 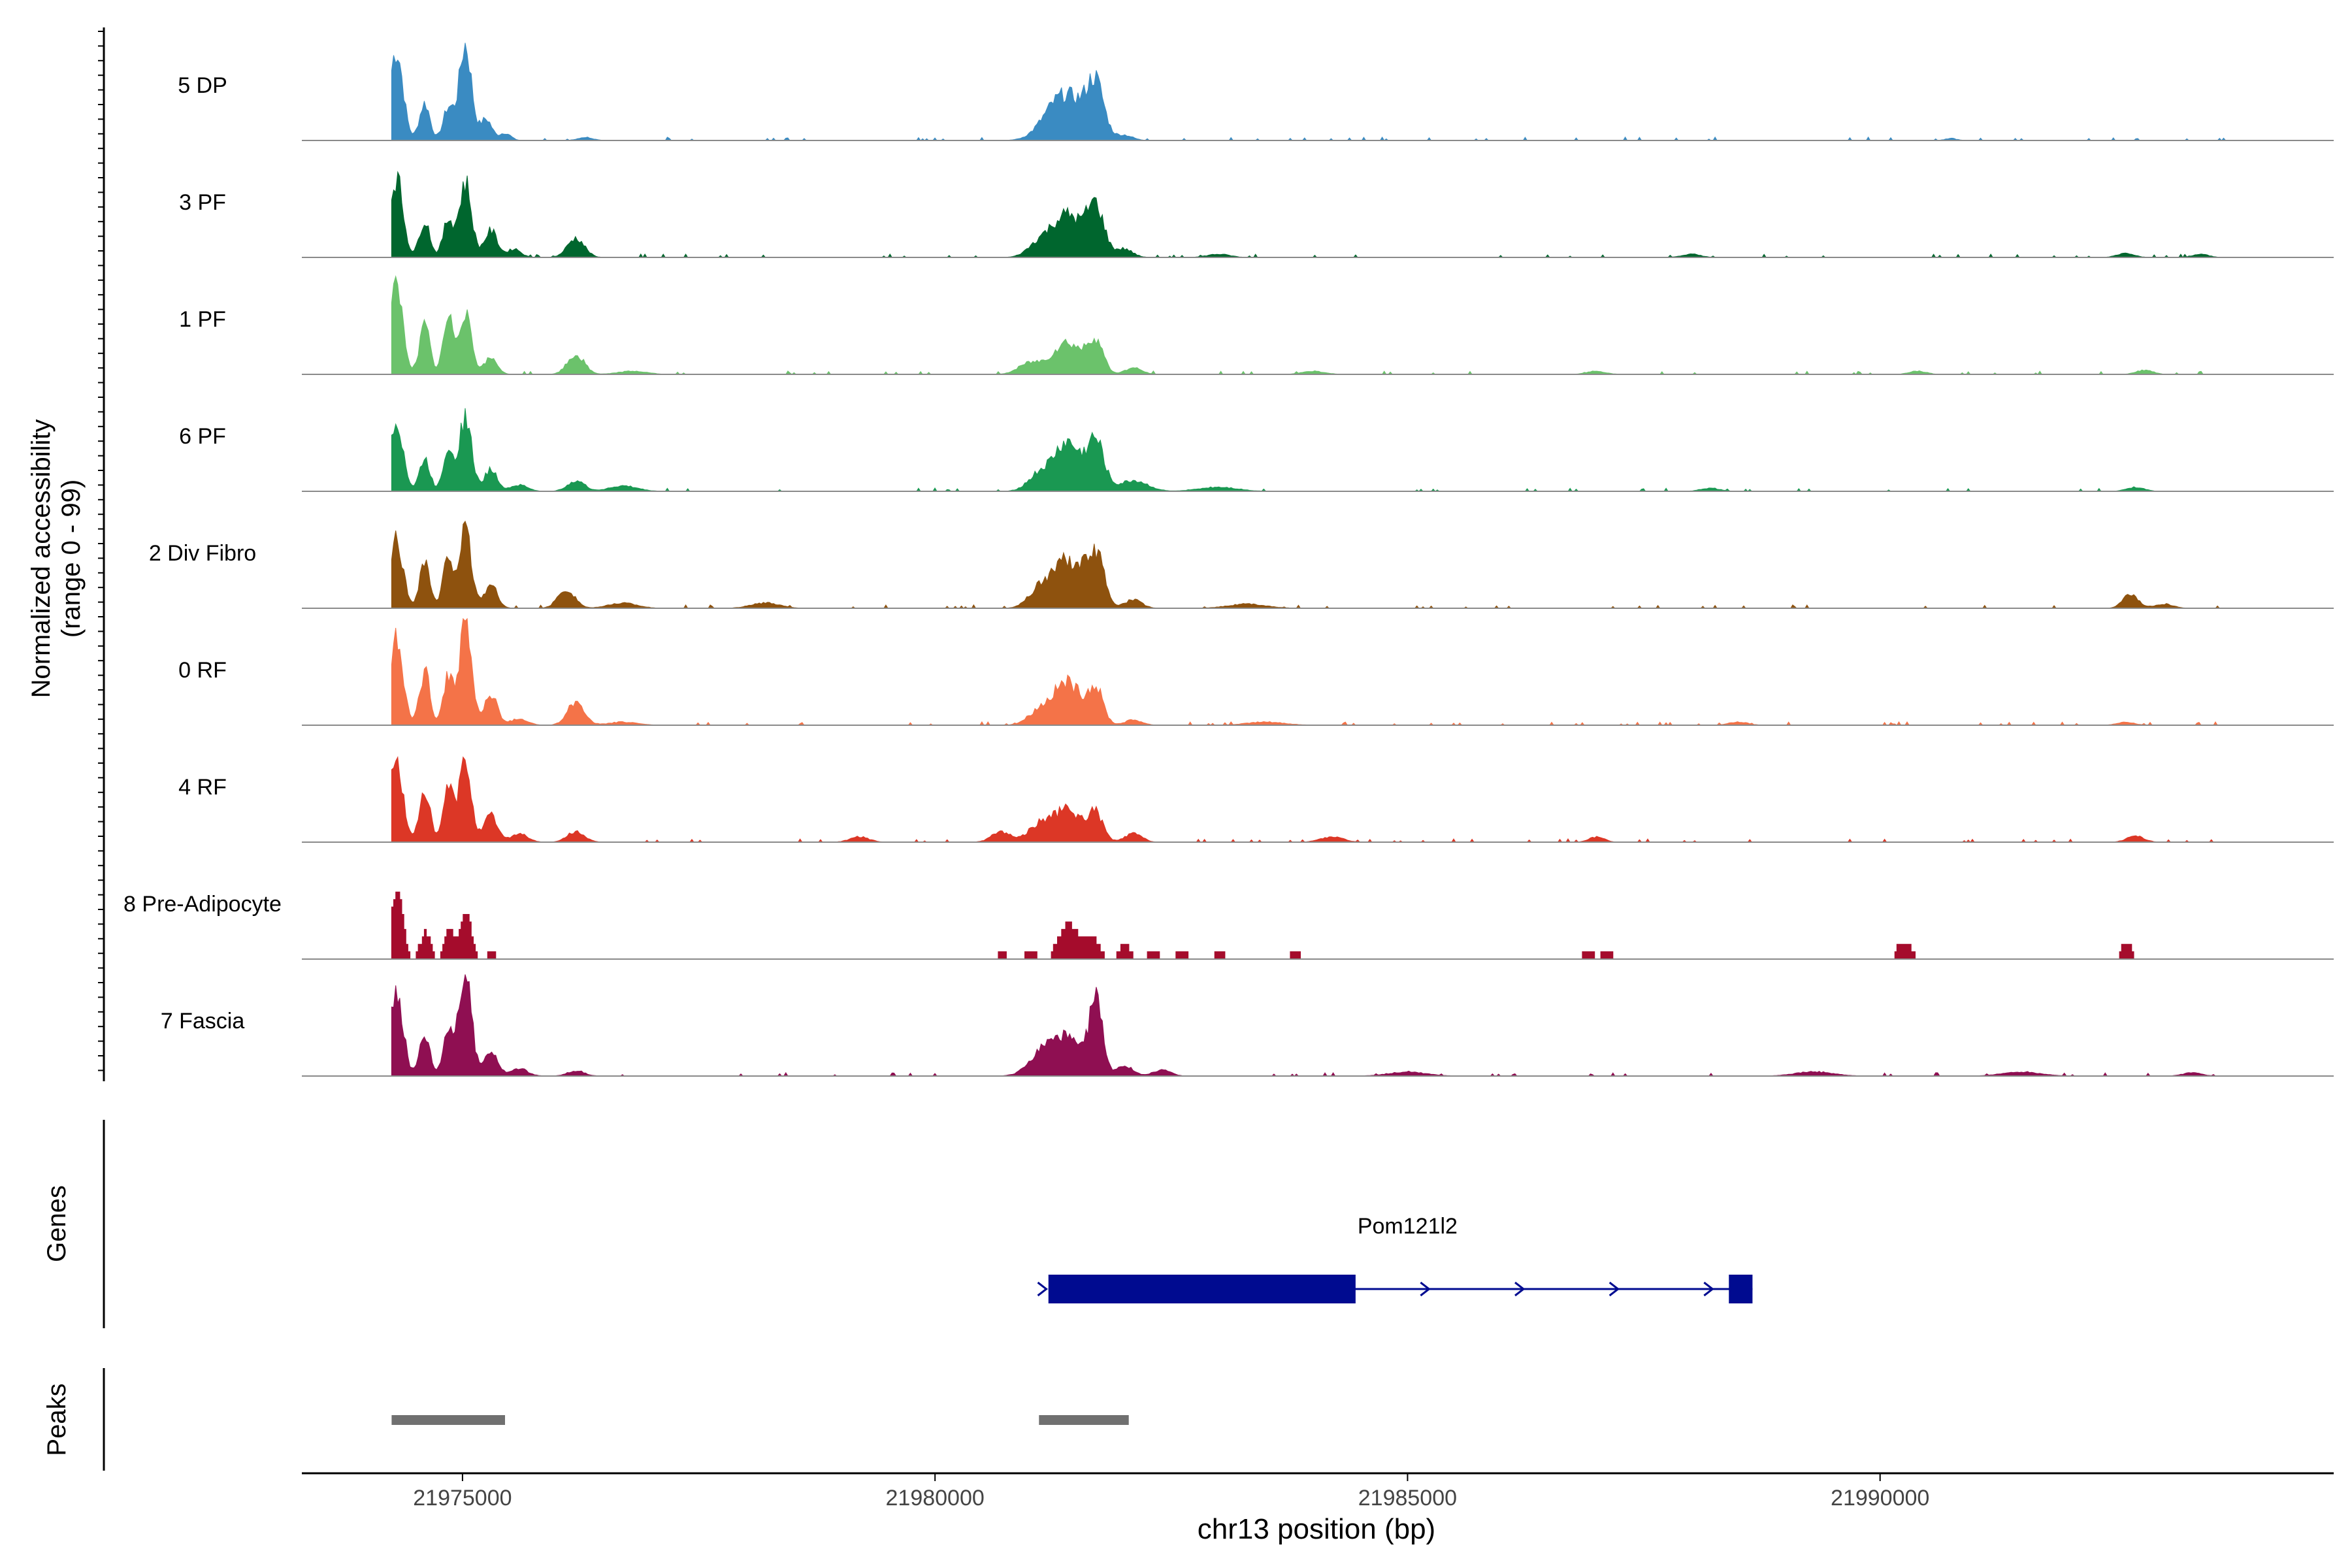 What do you see at coordinates (202, 202) in the screenshot?
I see `track-label: 3 PF` at bounding box center [202, 202].